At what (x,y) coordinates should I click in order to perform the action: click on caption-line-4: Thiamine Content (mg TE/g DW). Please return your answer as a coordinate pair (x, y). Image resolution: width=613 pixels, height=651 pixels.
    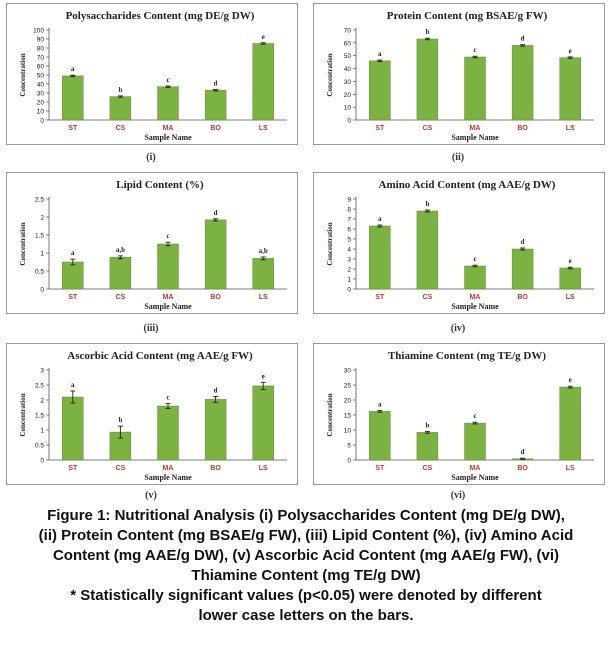
    Looking at the image, I should click on (306, 575).